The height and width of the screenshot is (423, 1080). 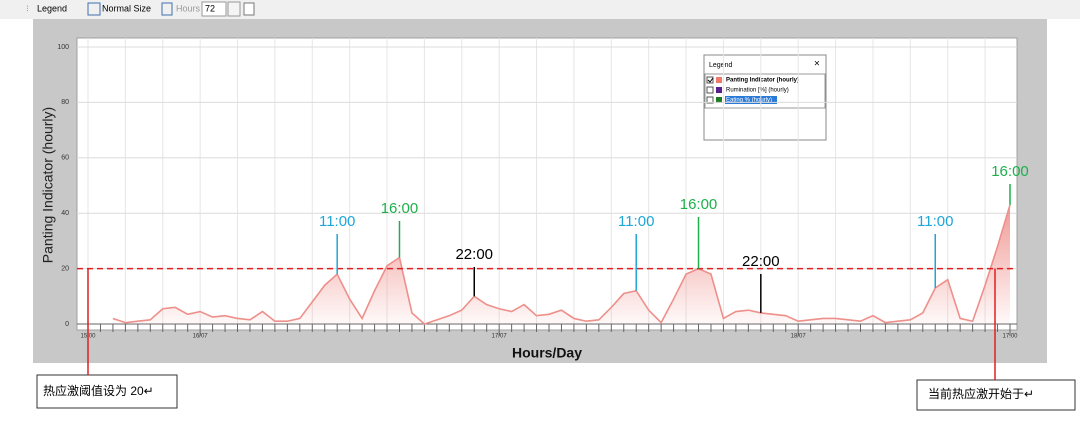 What do you see at coordinates (65, 158) in the screenshot?
I see `y-tick-label: 60` at bounding box center [65, 158].